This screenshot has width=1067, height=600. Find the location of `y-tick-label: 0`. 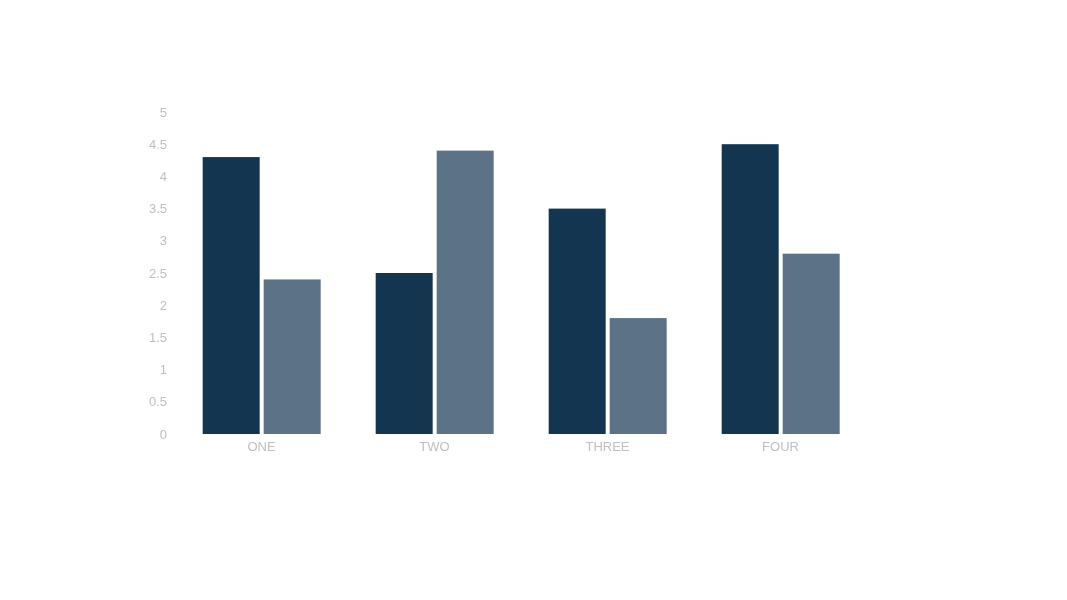

y-tick-label: 0 is located at coordinates (163, 434).